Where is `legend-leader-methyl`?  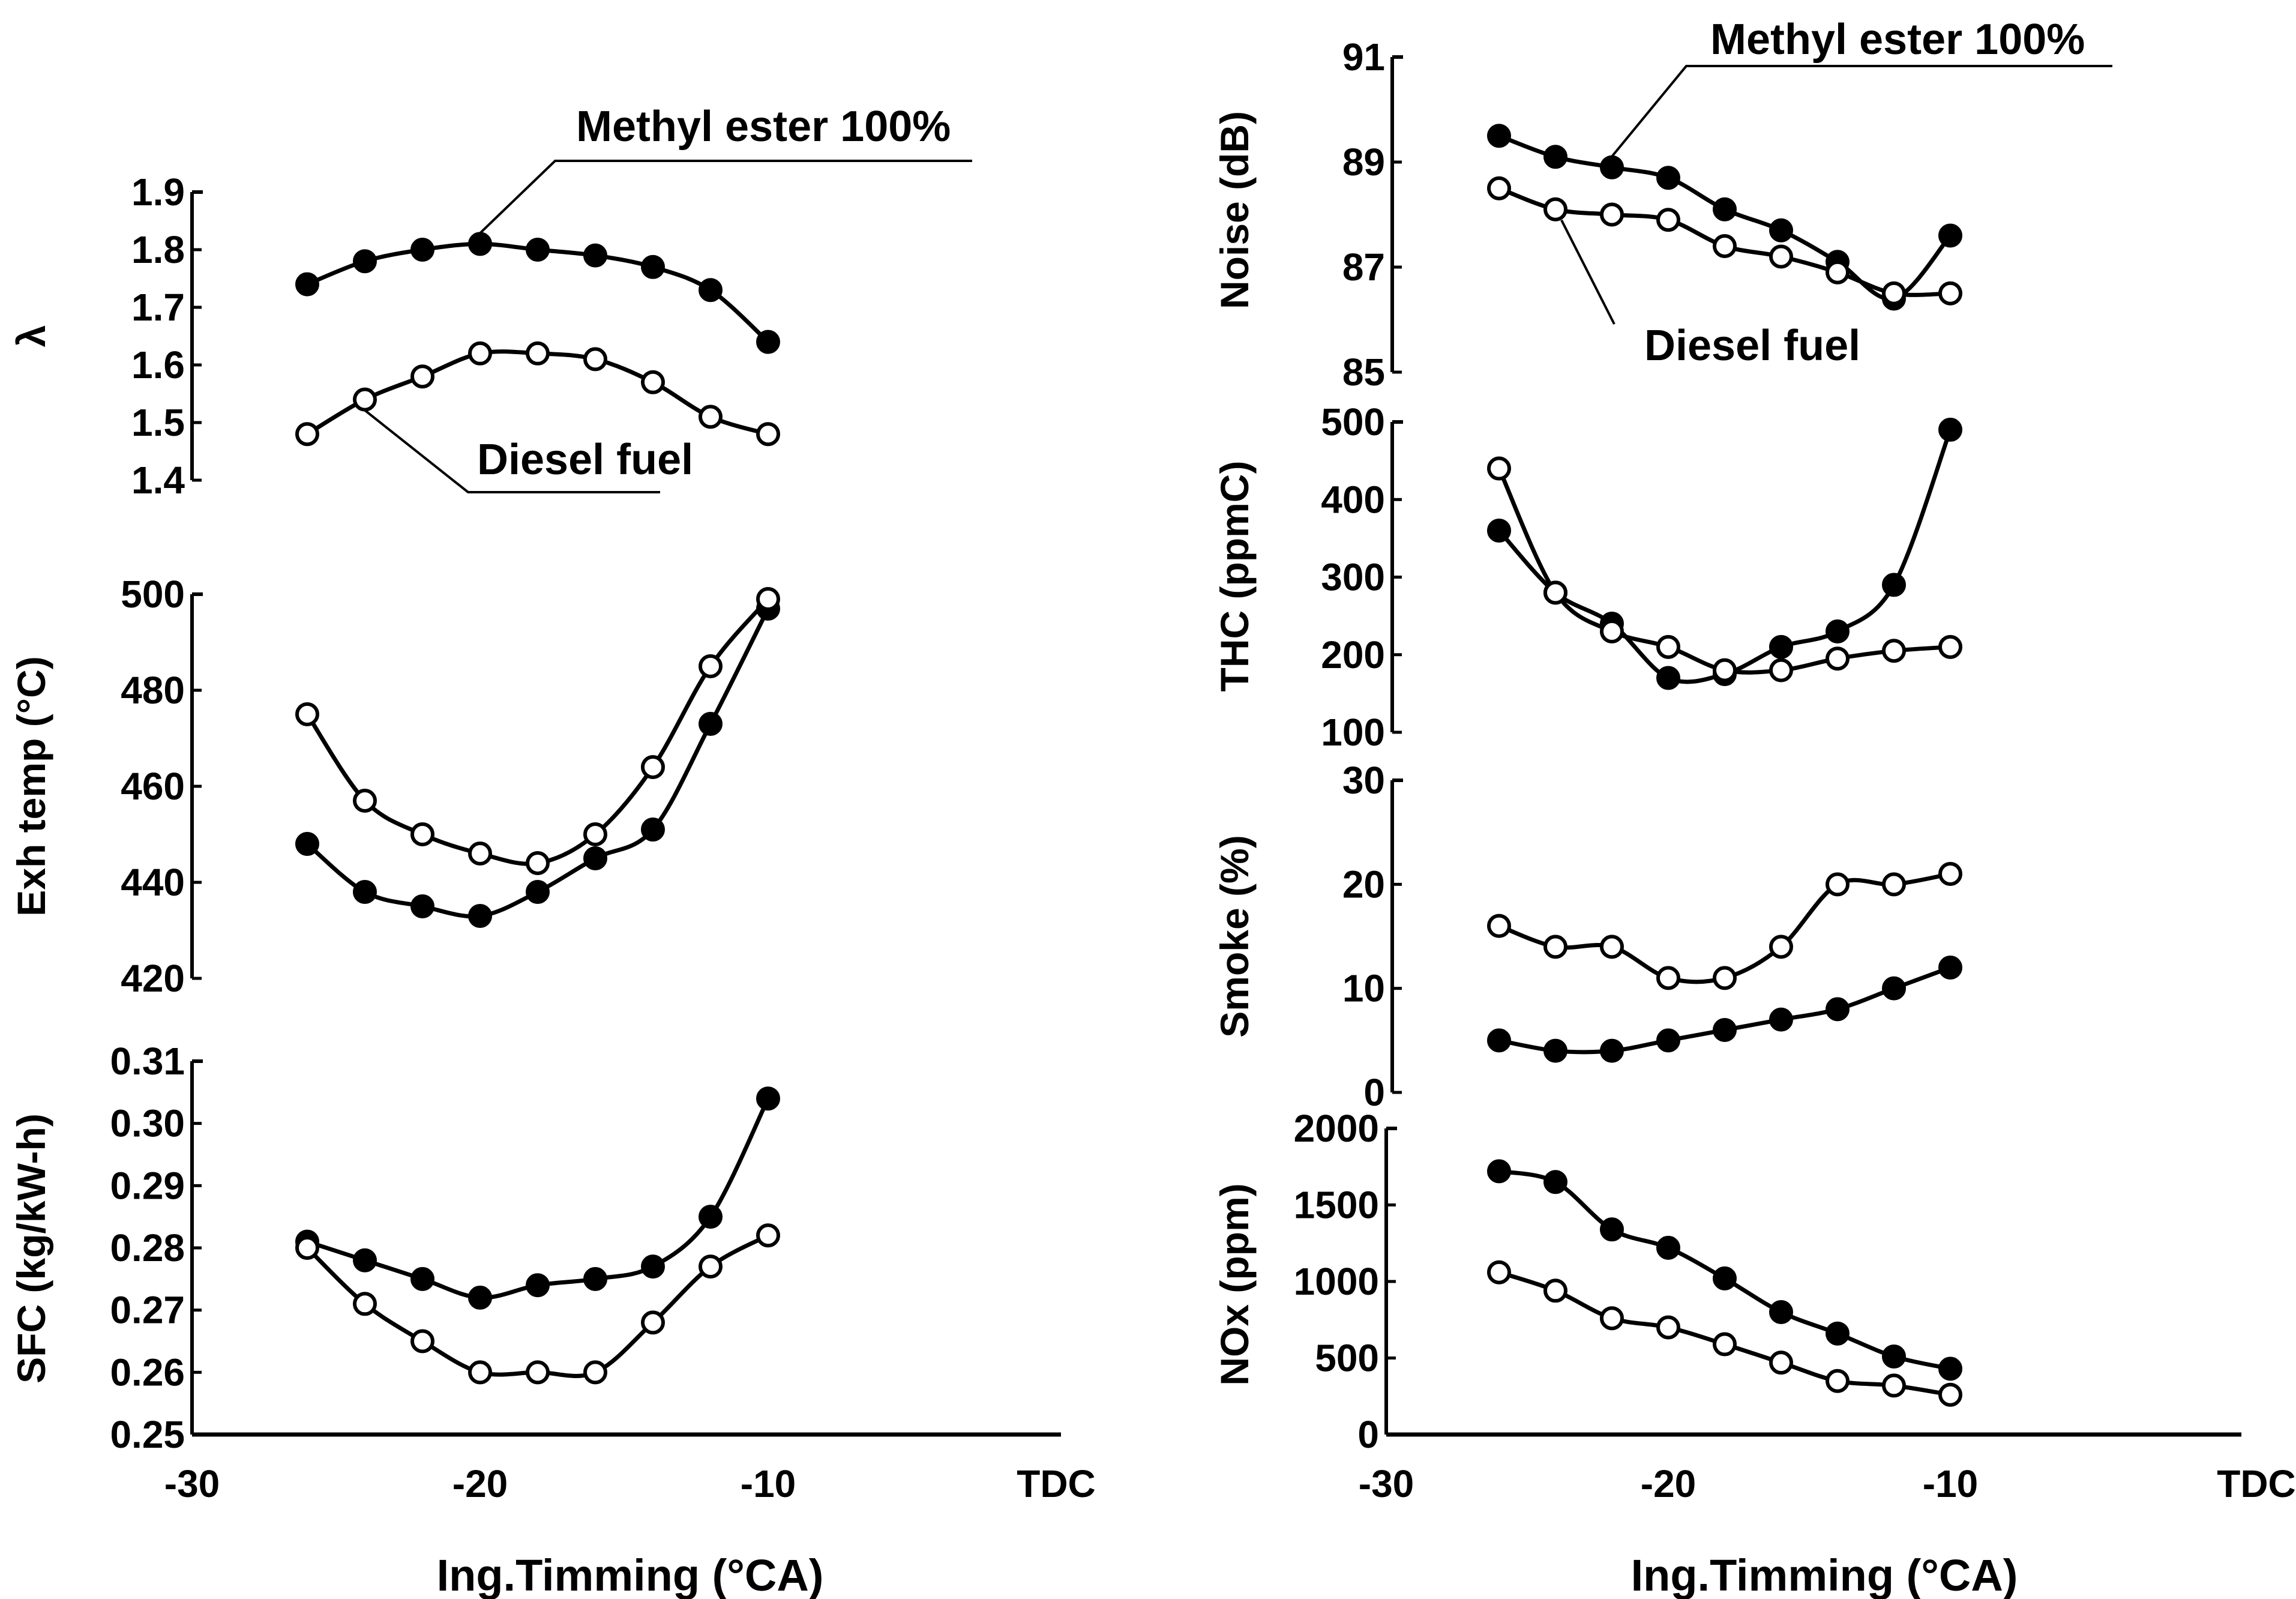 legend-leader-methyl is located at coordinates (1861, 111).